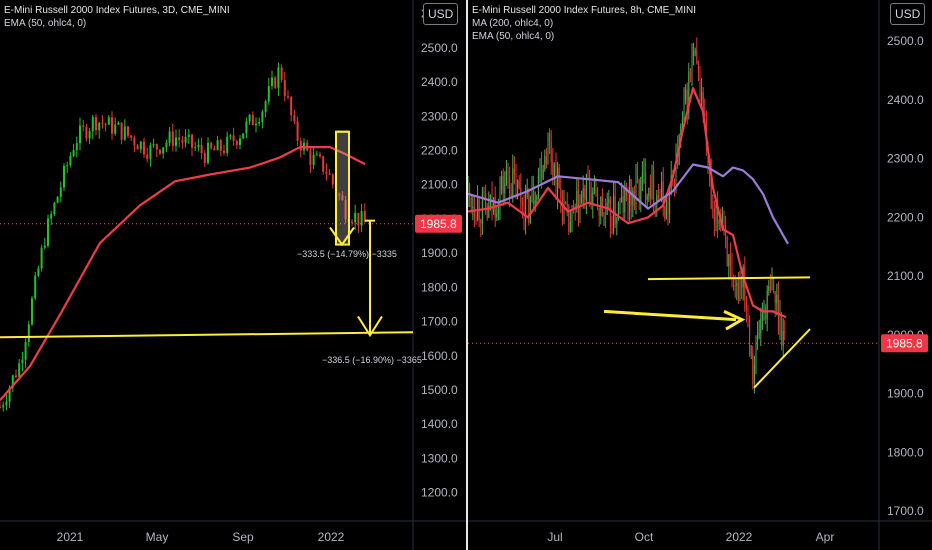 This screenshot has width=932, height=550. What do you see at coordinates (905, 452) in the screenshot?
I see `y-tick-label: 1800.0` at bounding box center [905, 452].